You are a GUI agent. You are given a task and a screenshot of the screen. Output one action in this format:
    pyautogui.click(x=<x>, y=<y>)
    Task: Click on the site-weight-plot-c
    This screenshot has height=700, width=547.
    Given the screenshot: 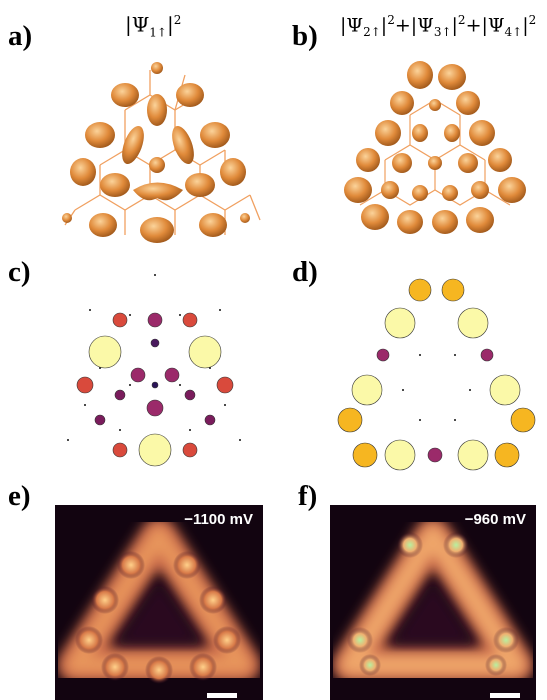 What is the action you would take?
    pyautogui.click(x=154, y=370)
    